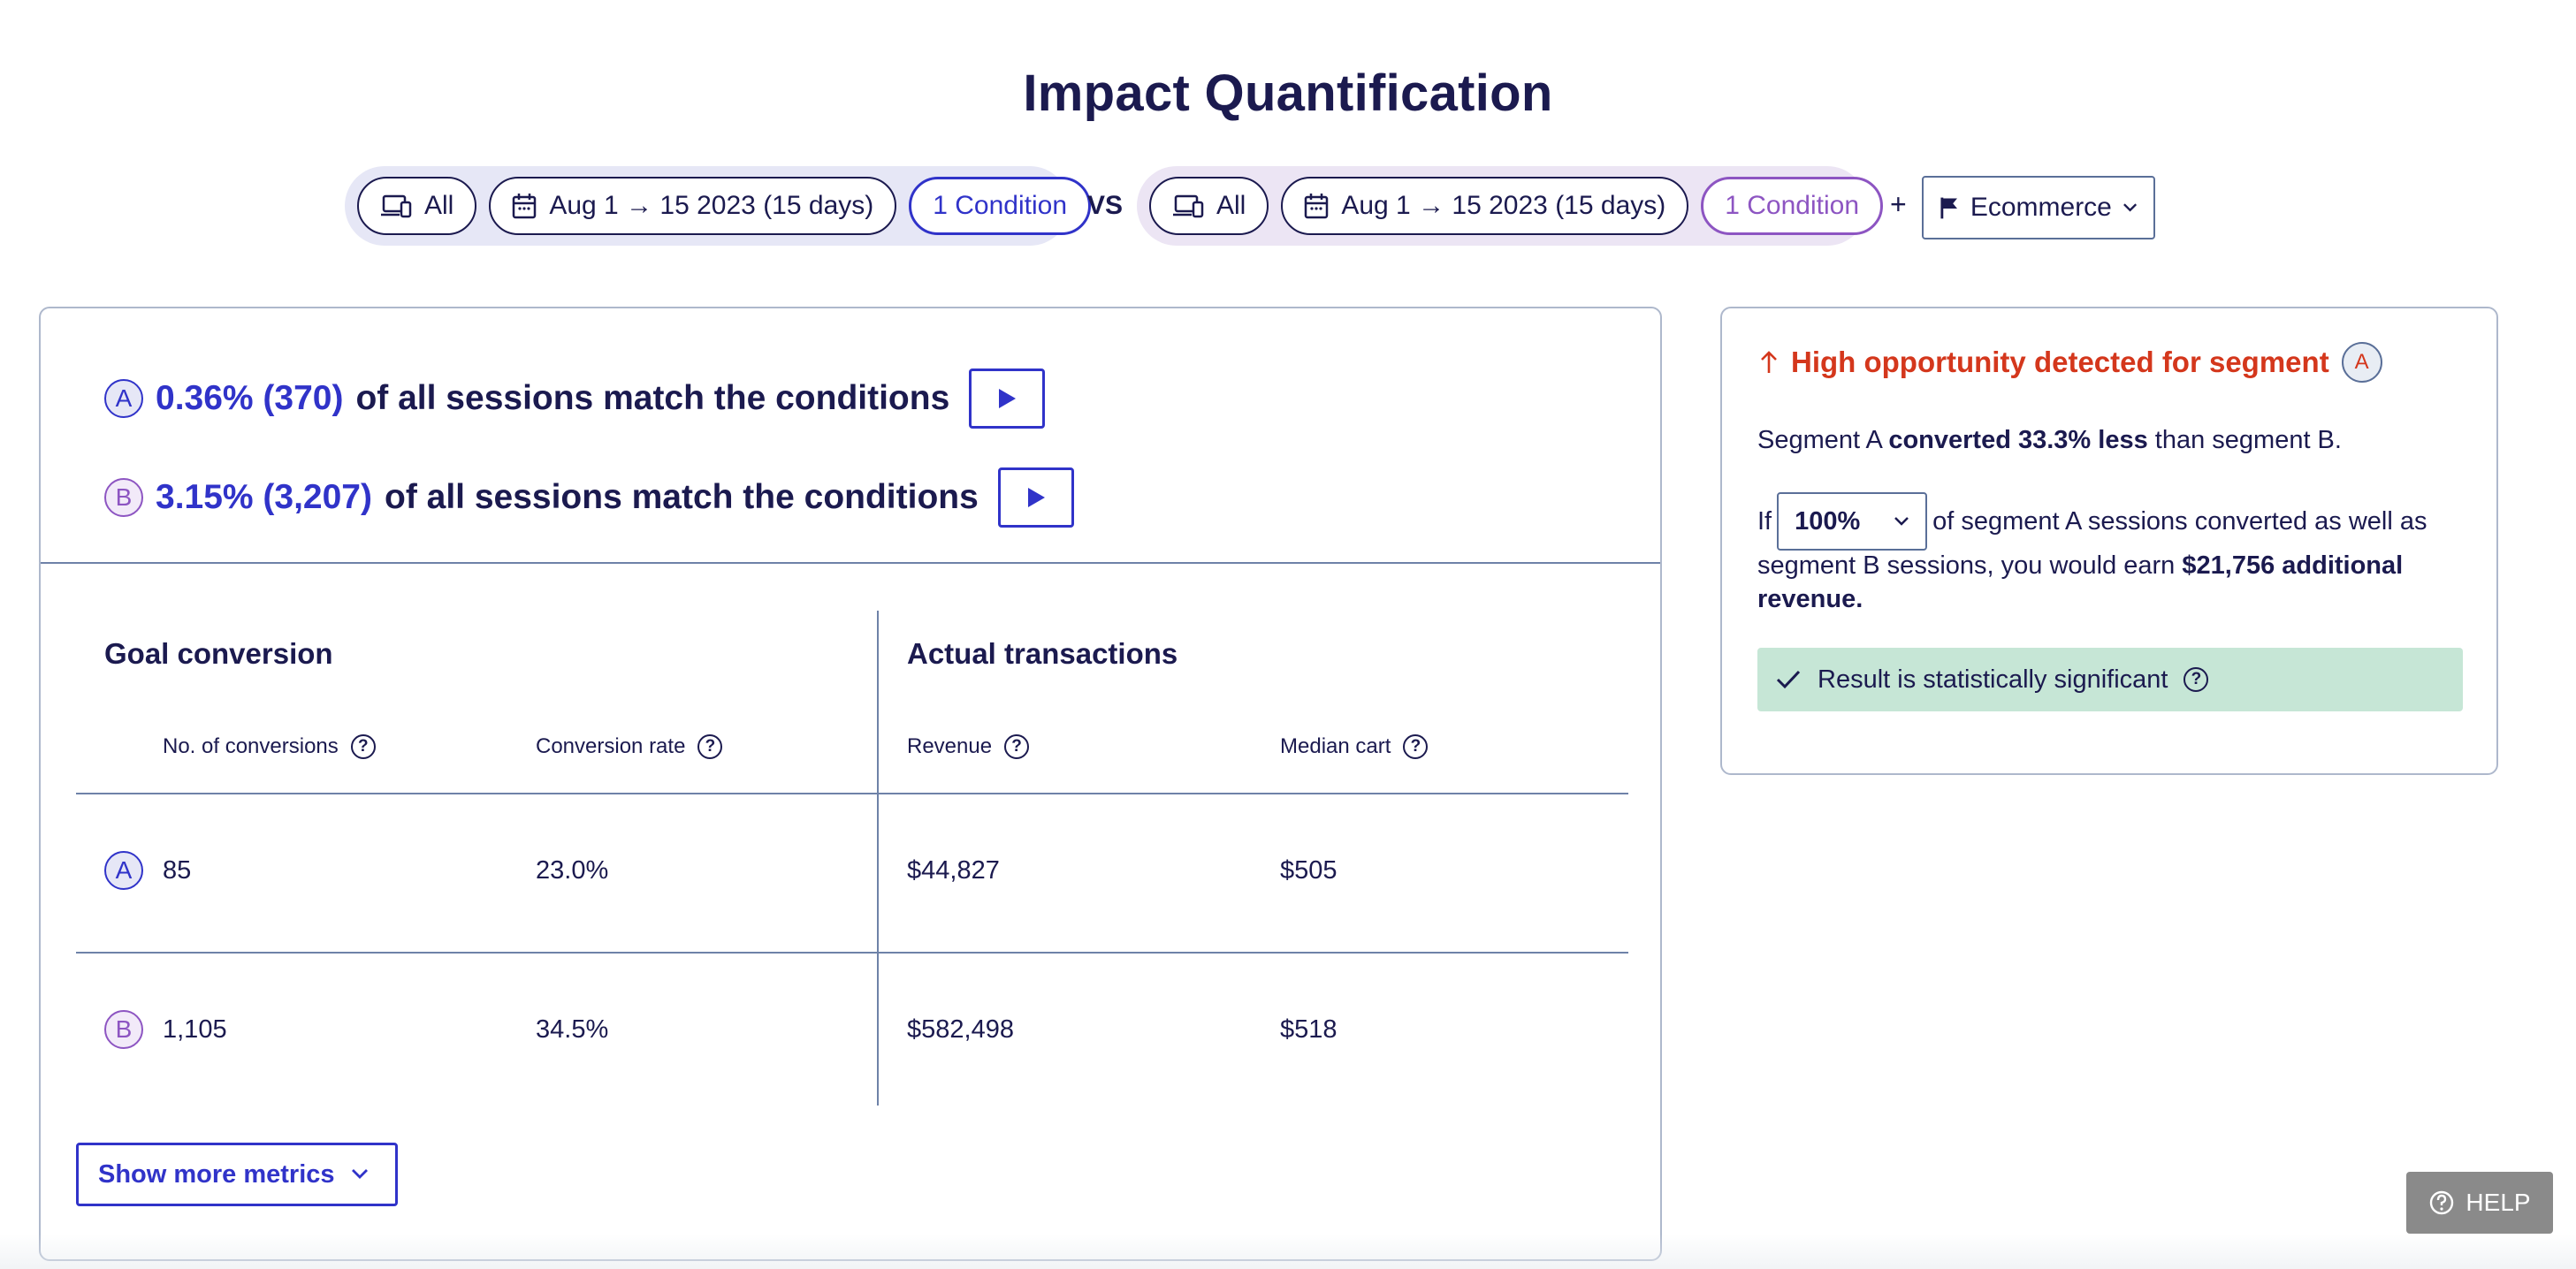  Describe the element at coordinates (1309, 871) in the screenshot. I see `row-a-median-cart: $505` at that location.